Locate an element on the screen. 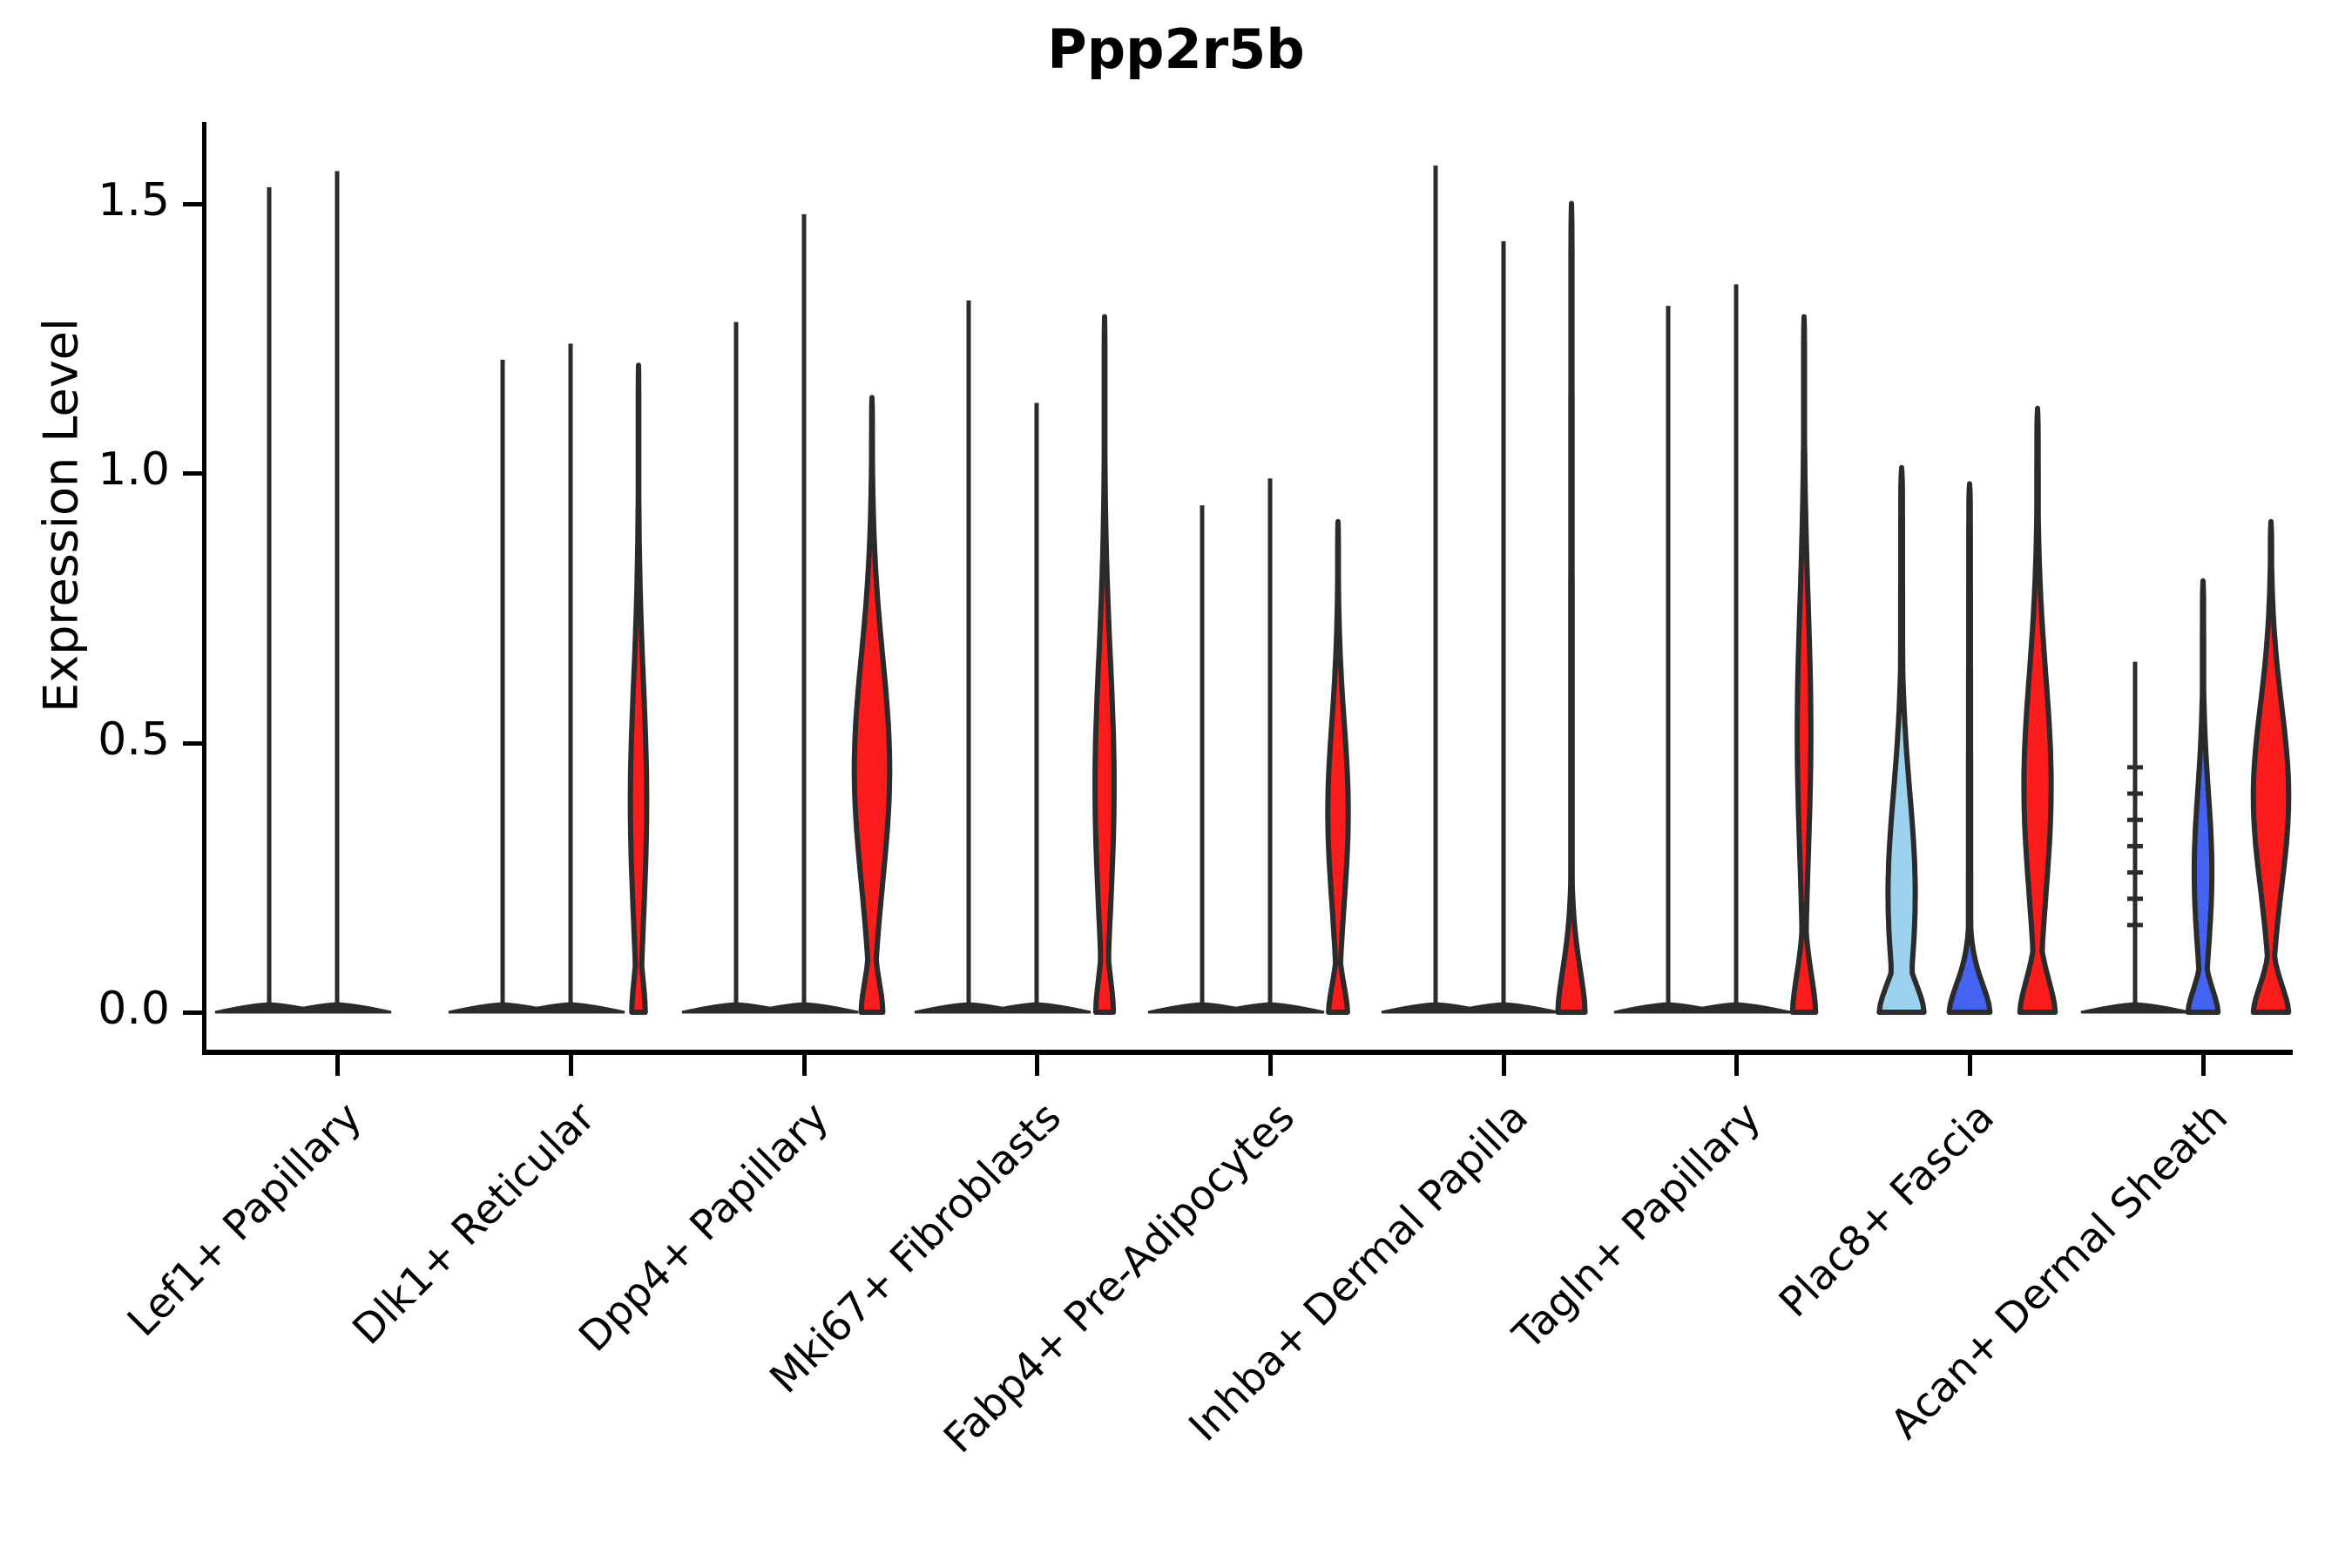  x-tick-label-2: Dpp4+ Papillary is located at coordinates (704, 1227).